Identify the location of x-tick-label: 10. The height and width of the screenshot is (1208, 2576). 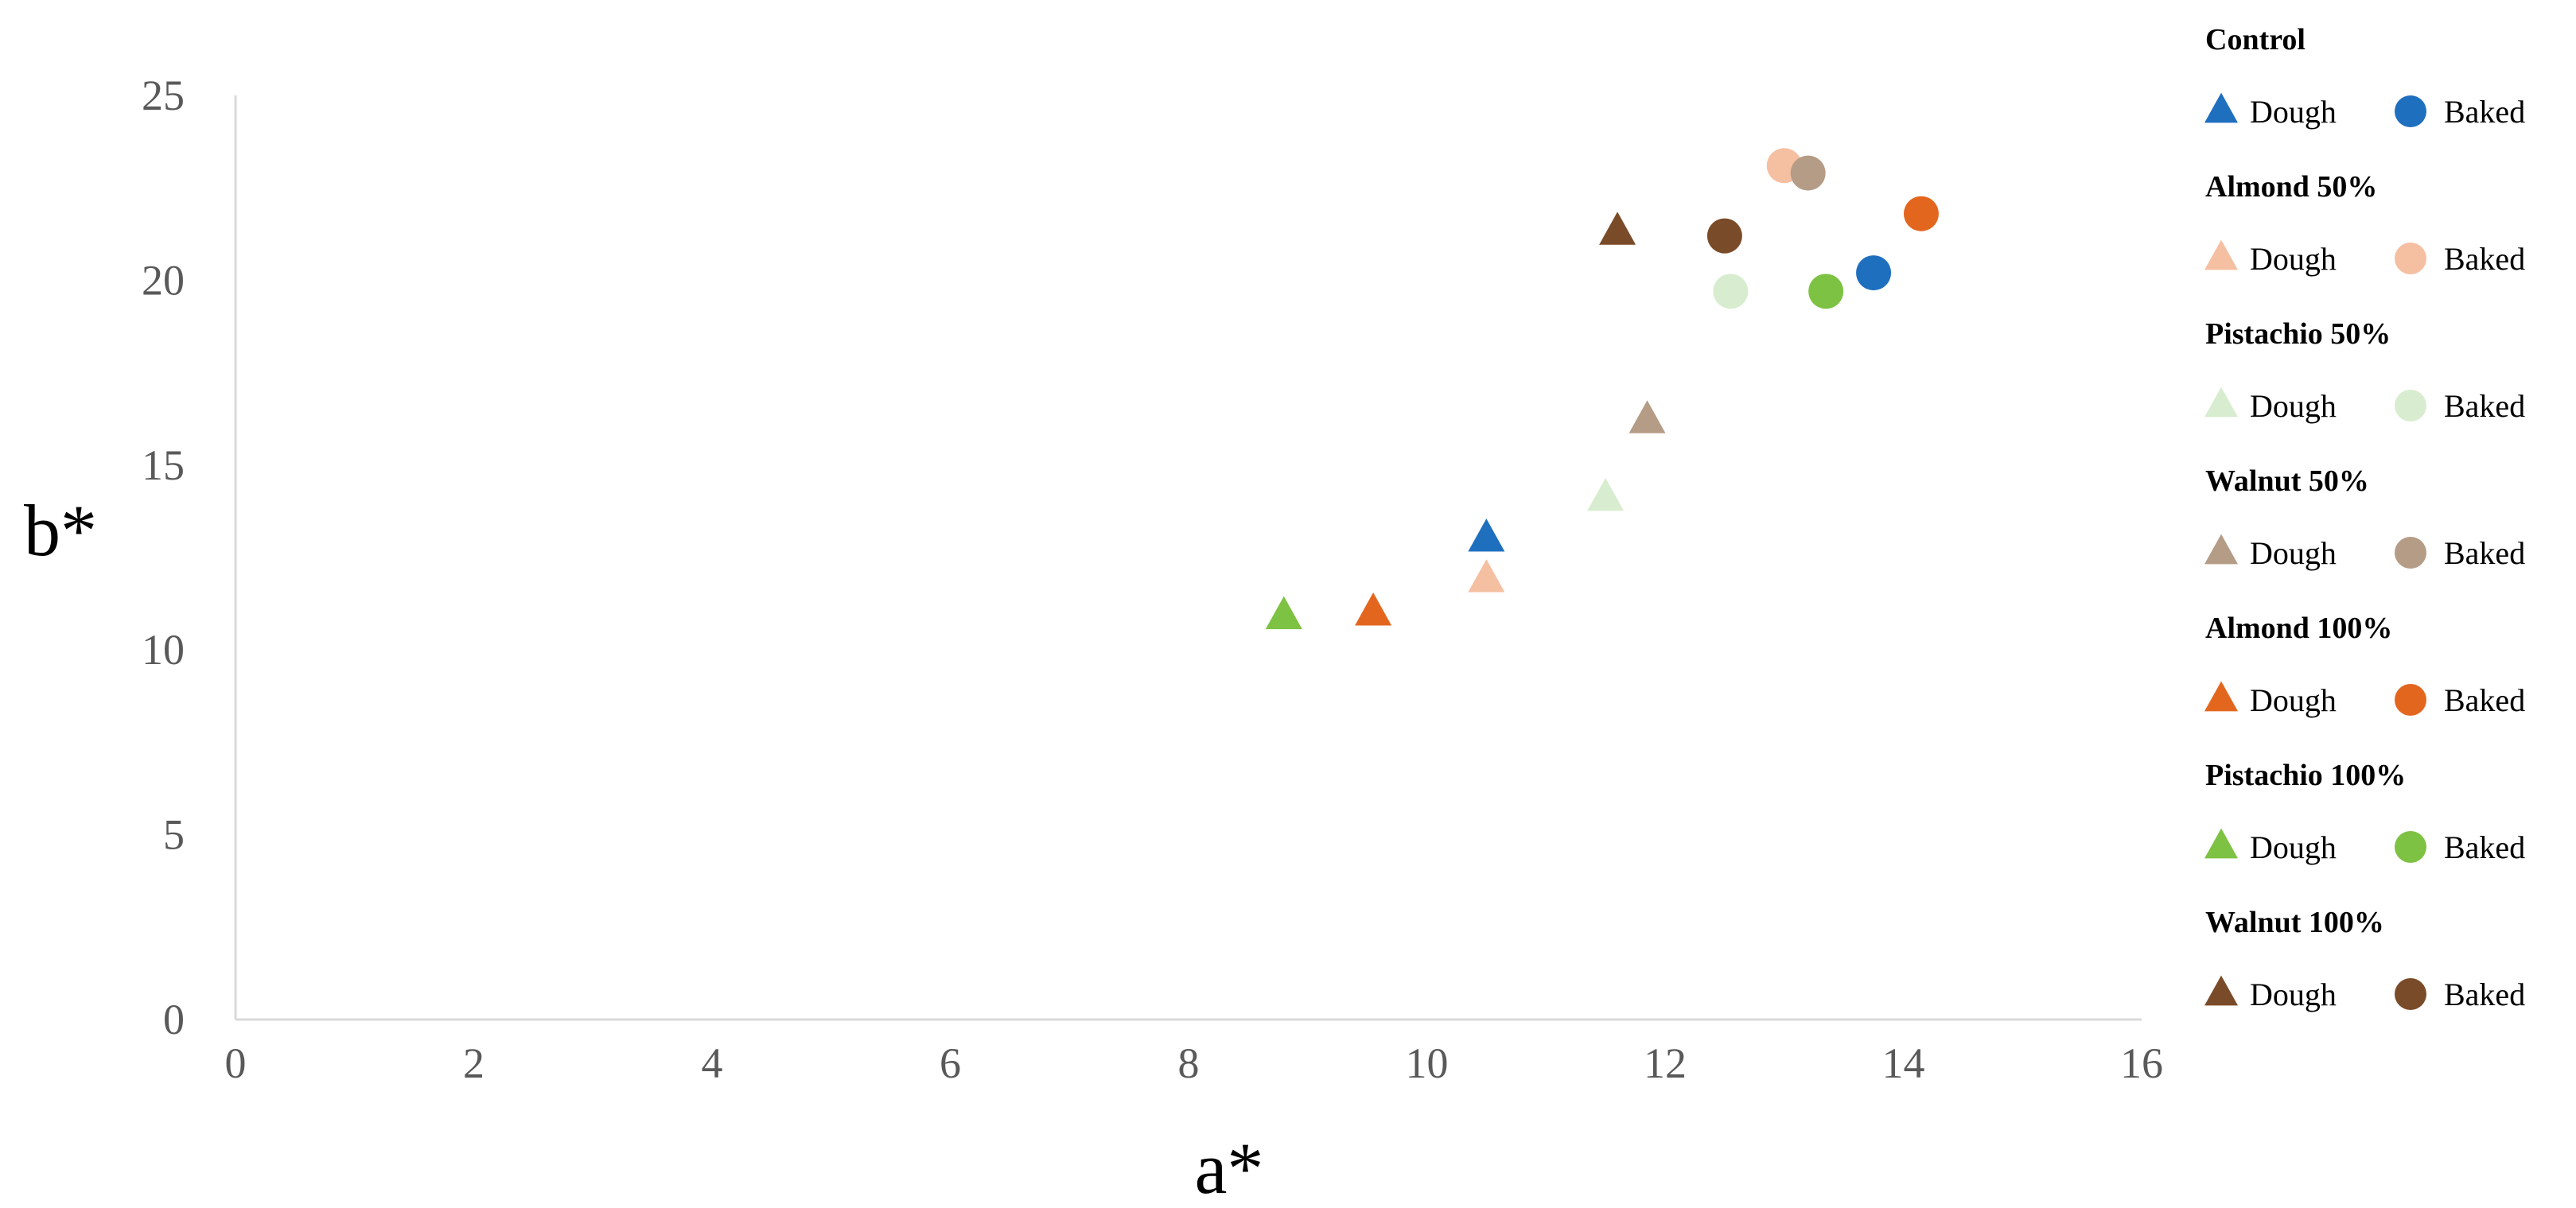
(1428, 1063).